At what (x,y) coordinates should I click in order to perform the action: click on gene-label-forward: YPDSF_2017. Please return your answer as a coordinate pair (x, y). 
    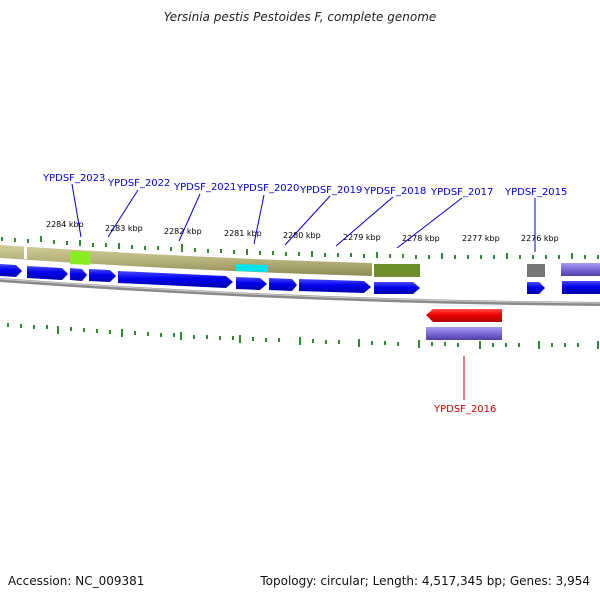
    Looking at the image, I should click on (461, 192).